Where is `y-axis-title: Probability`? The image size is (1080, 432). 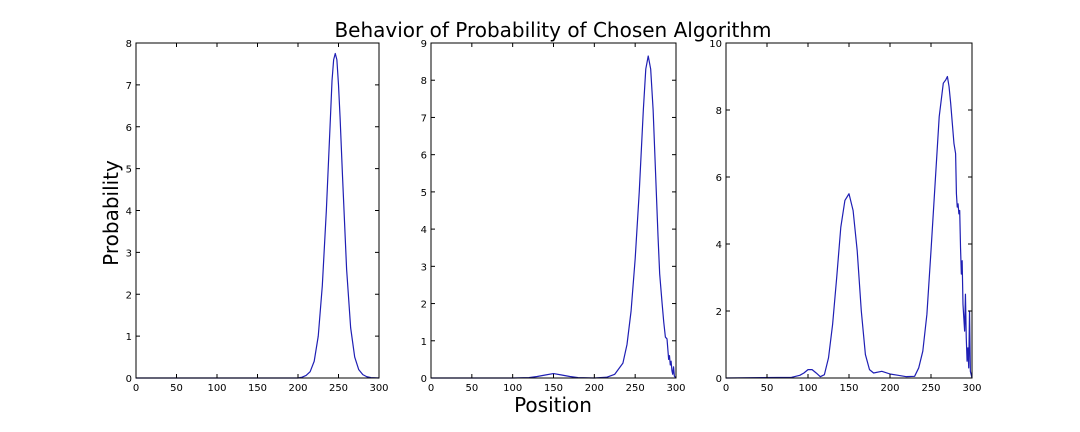 y-axis-title: Probability is located at coordinates (111, 213).